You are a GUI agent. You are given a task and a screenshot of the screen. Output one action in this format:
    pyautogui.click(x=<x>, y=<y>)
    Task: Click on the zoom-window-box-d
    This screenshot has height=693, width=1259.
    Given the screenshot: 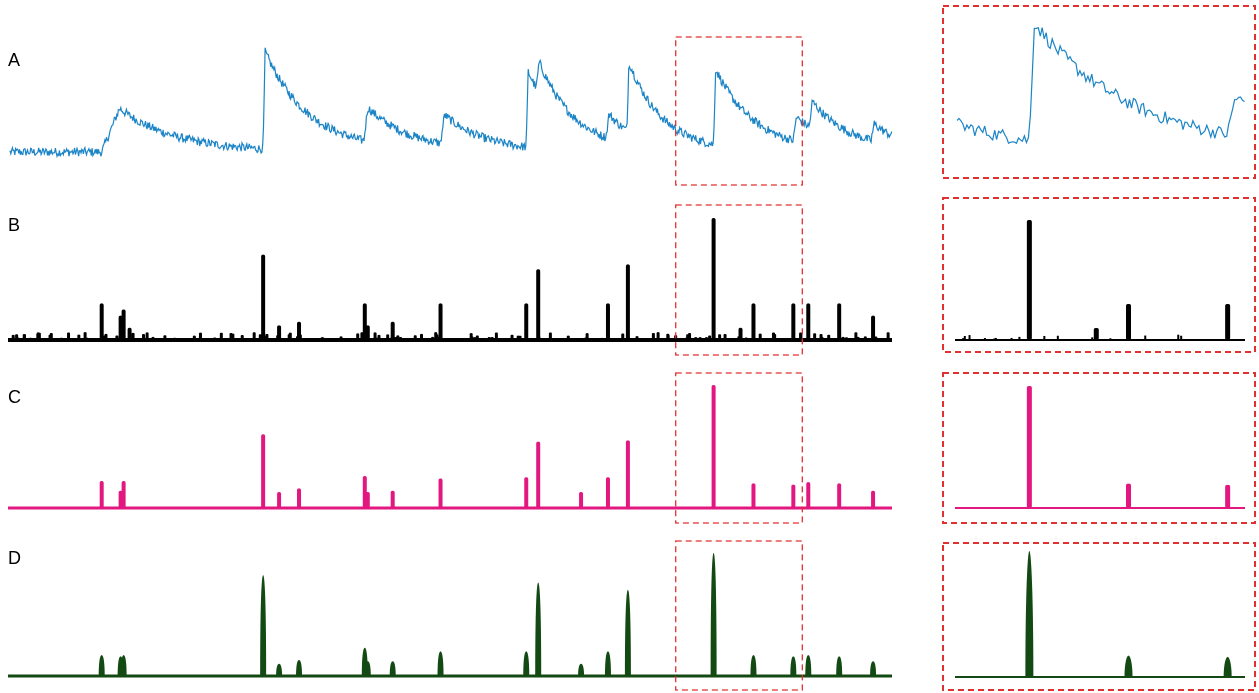 What is the action you would take?
    pyautogui.click(x=739, y=615)
    